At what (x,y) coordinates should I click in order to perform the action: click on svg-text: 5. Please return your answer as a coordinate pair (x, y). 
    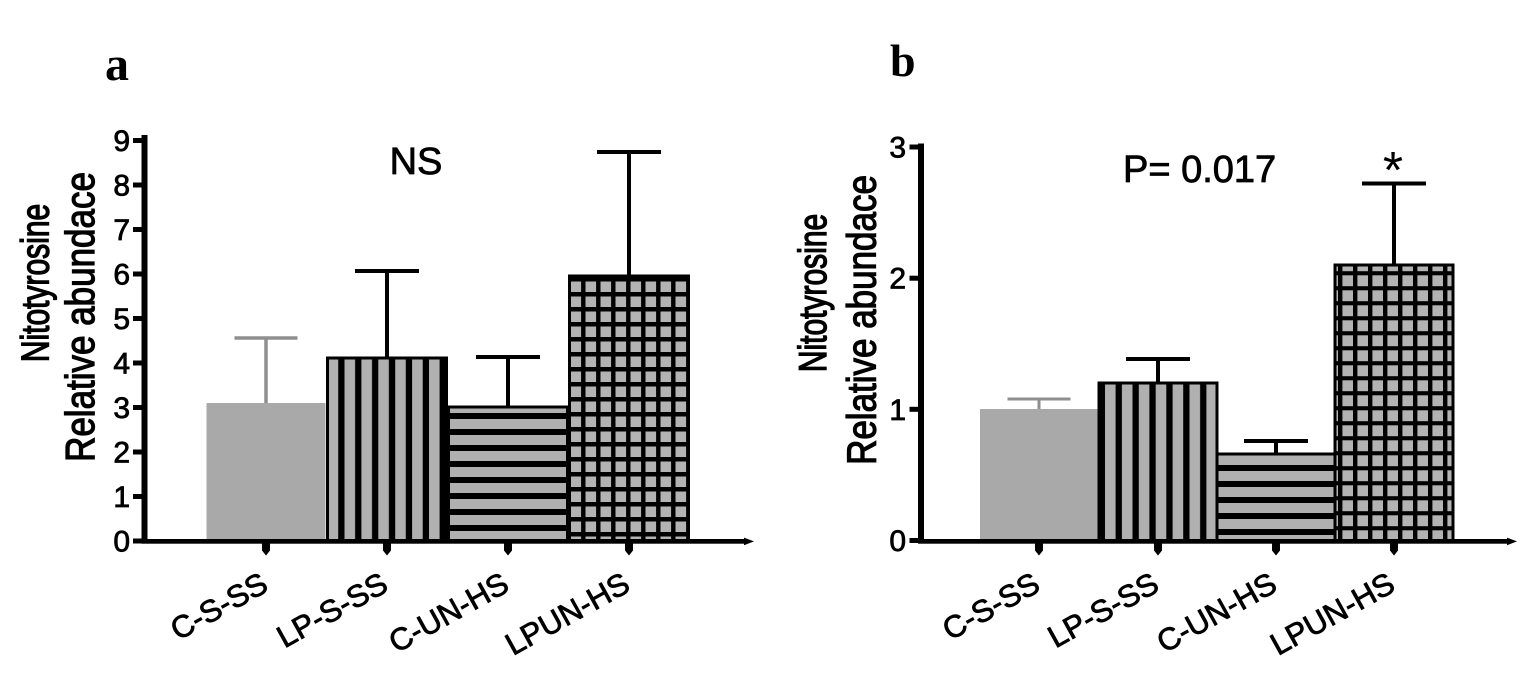
    Looking at the image, I should click on (121, 319).